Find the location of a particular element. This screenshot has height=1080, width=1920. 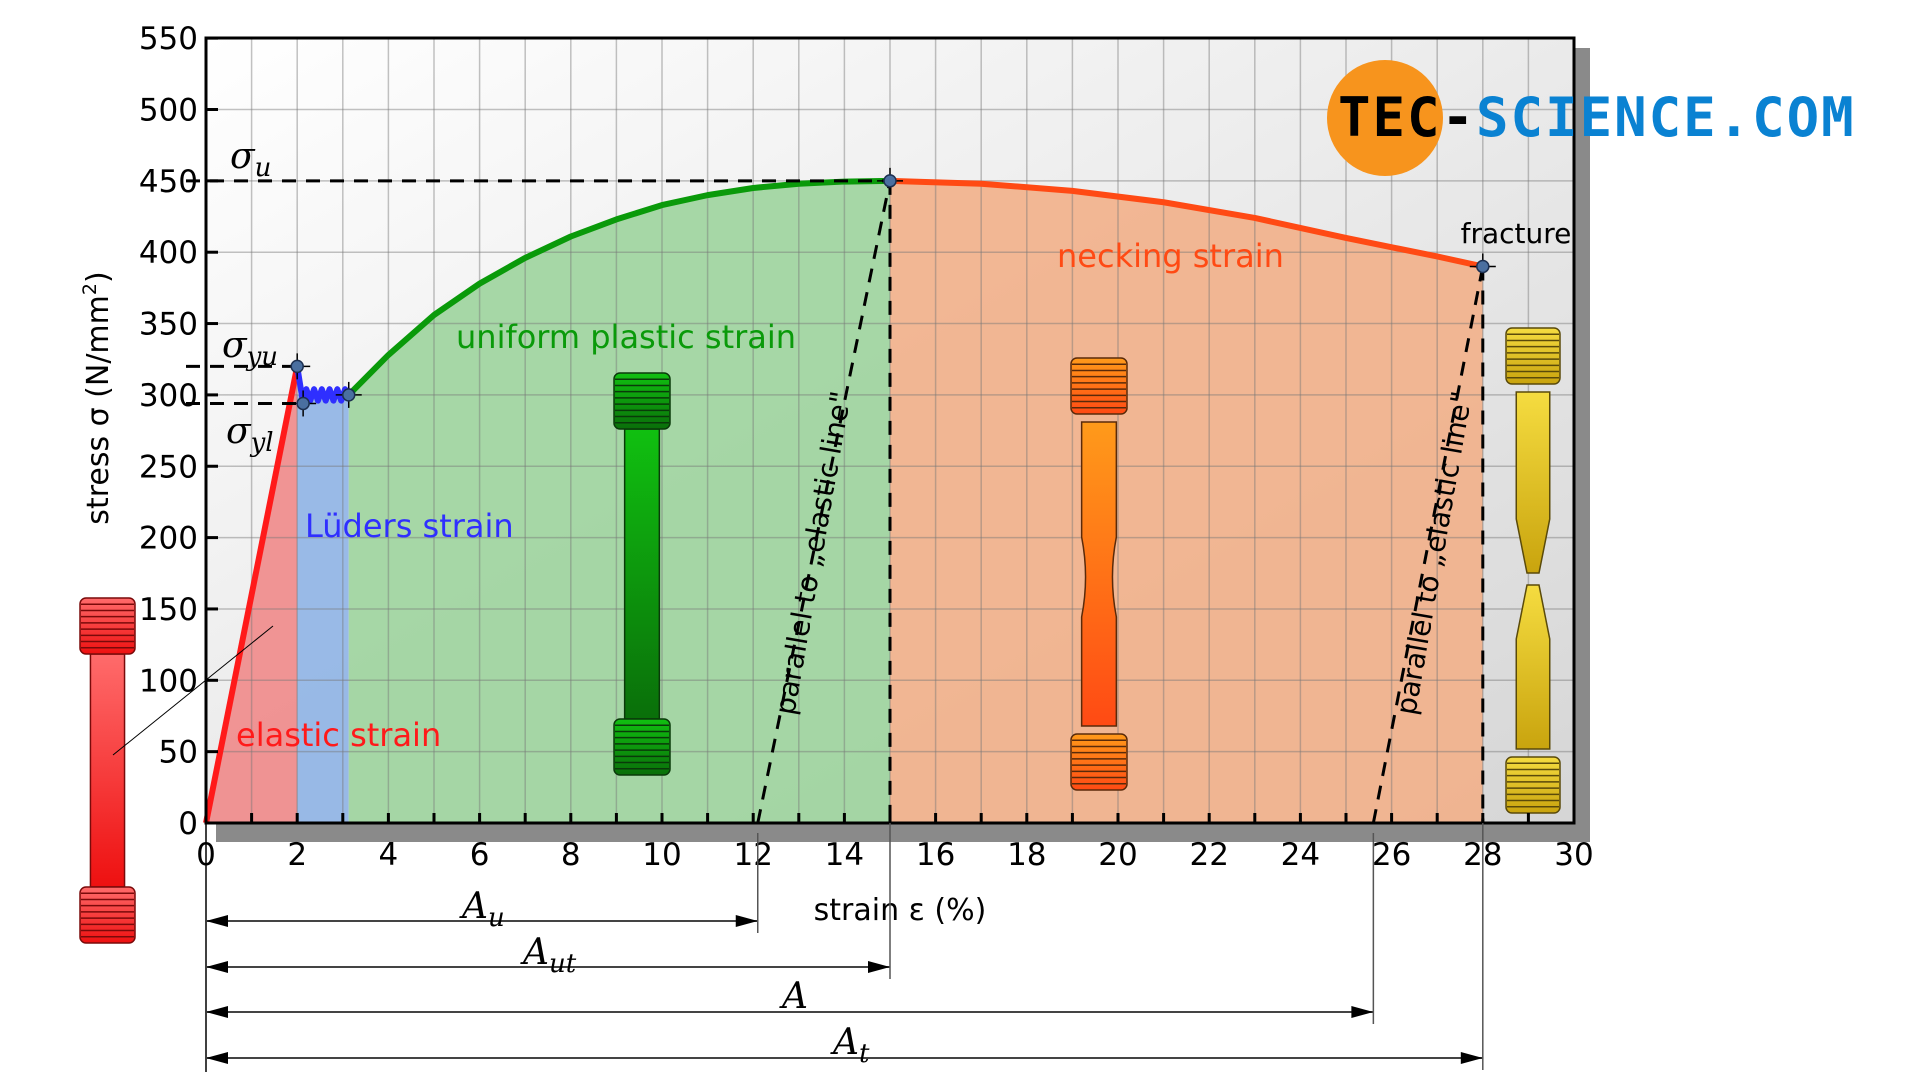

svg-text: 16 is located at coordinates (935, 855).